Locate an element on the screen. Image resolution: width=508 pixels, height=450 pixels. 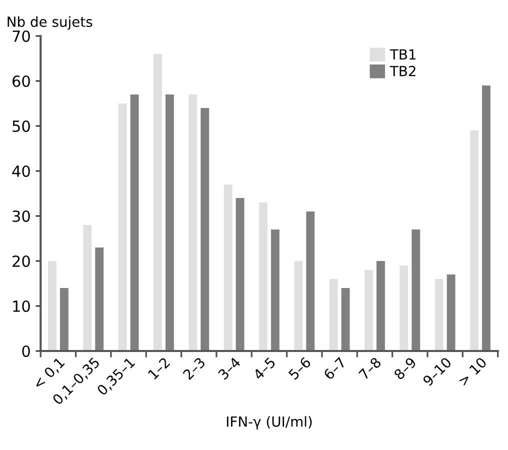
legend-label: TB1 is located at coordinates (403, 54).